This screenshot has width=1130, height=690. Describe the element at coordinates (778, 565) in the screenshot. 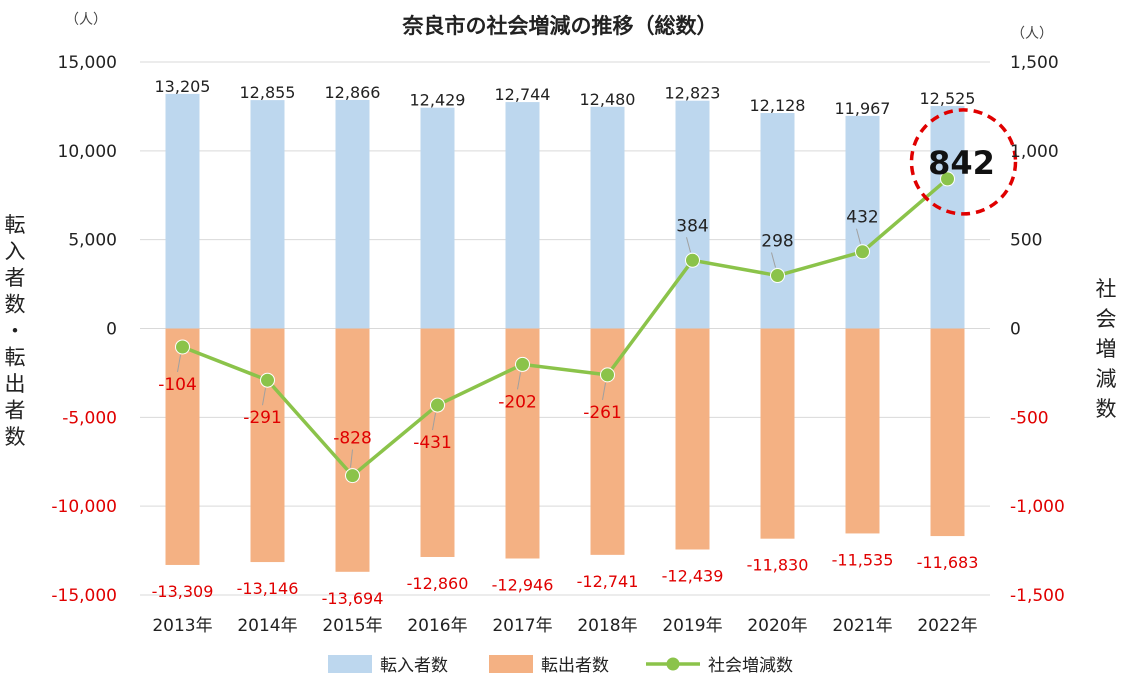

I see `outflow-data-label: -11,830` at that location.